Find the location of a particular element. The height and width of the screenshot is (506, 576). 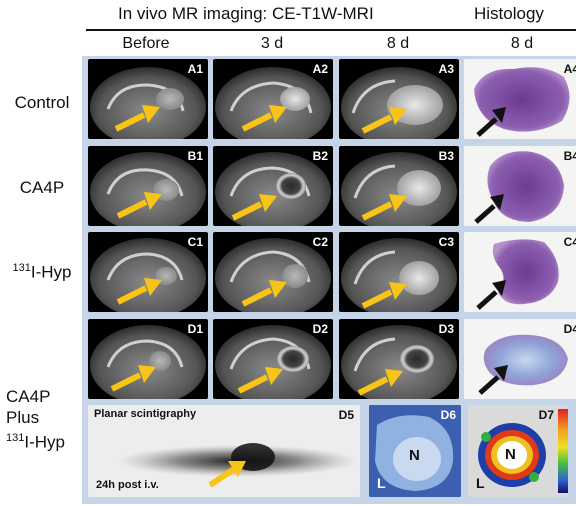

autoradiography-panel-d7: D7 N L is located at coordinates (518, 451).